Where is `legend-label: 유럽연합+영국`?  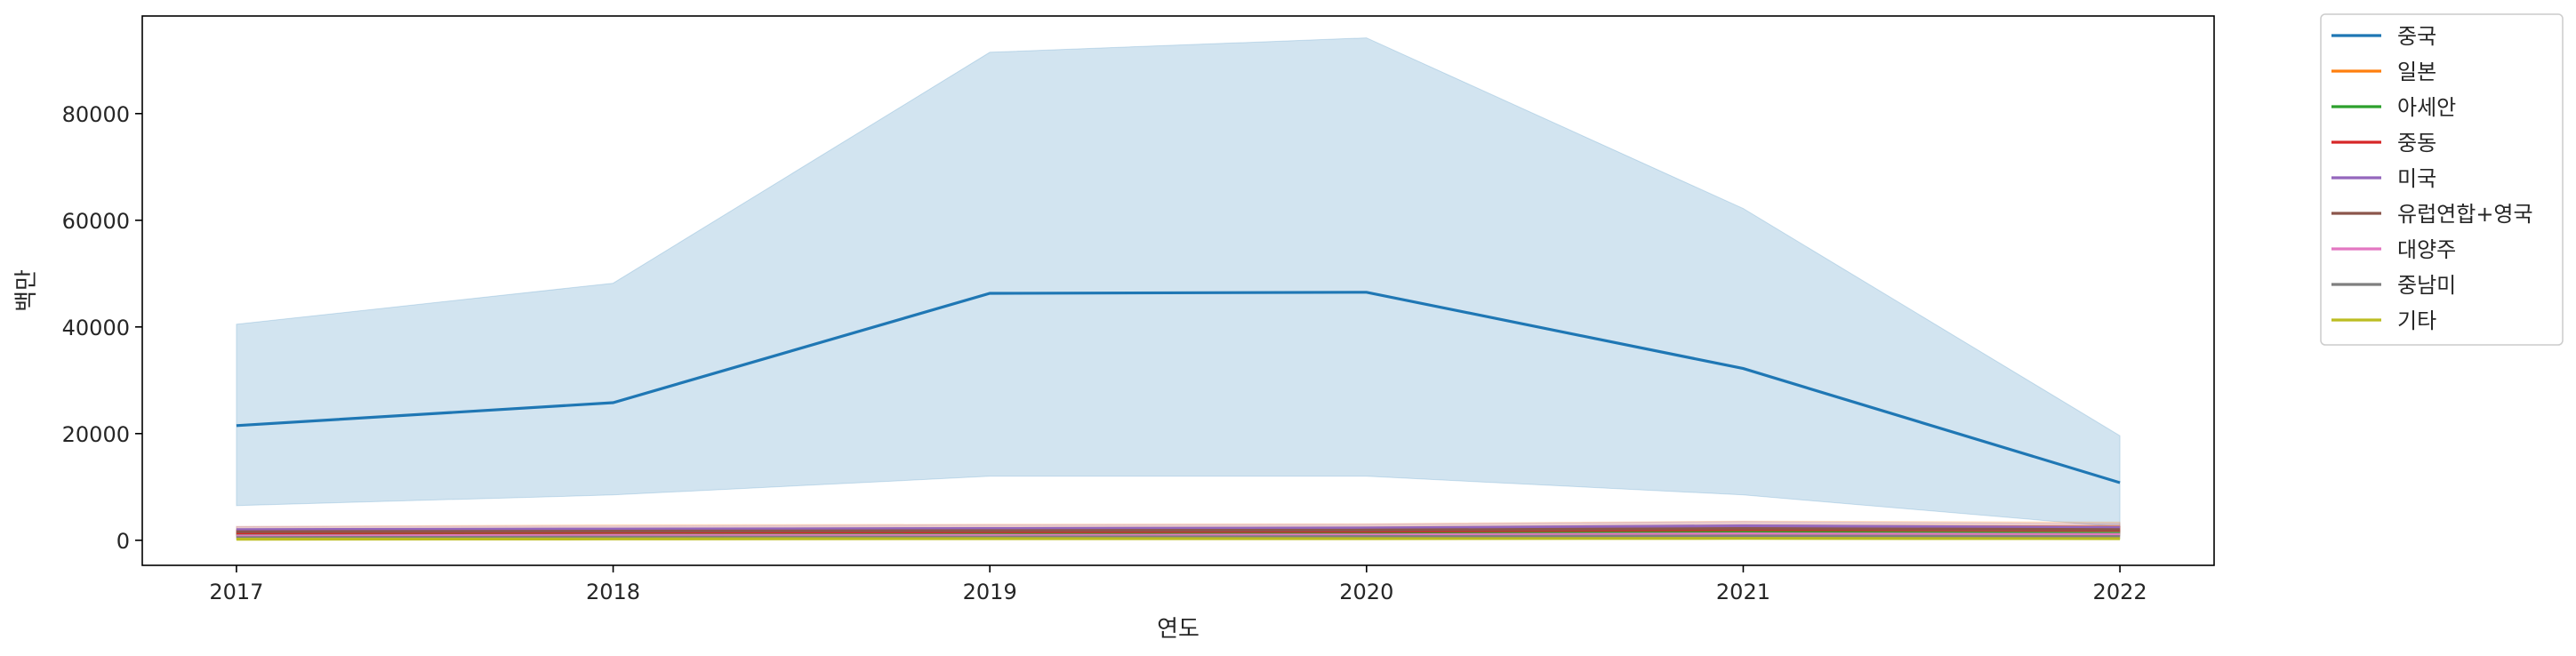
legend-label: 유럽연합+영국 is located at coordinates (2465, 214).